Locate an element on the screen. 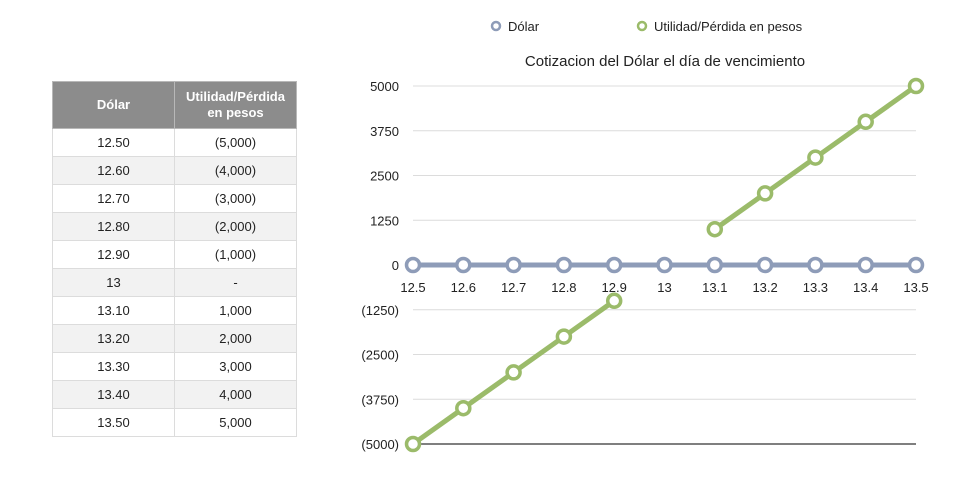 This screenshot has width=964, height=502. y-tick-label: (2500) is located at coordinates (380, 355).